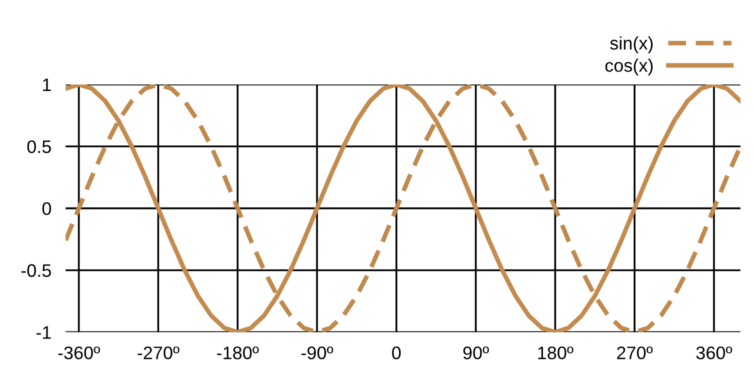  What do you see at coordinates (714, 353) in the screenshot?
I see `x-tick-label: 360º` at bounding box center [714, 353].